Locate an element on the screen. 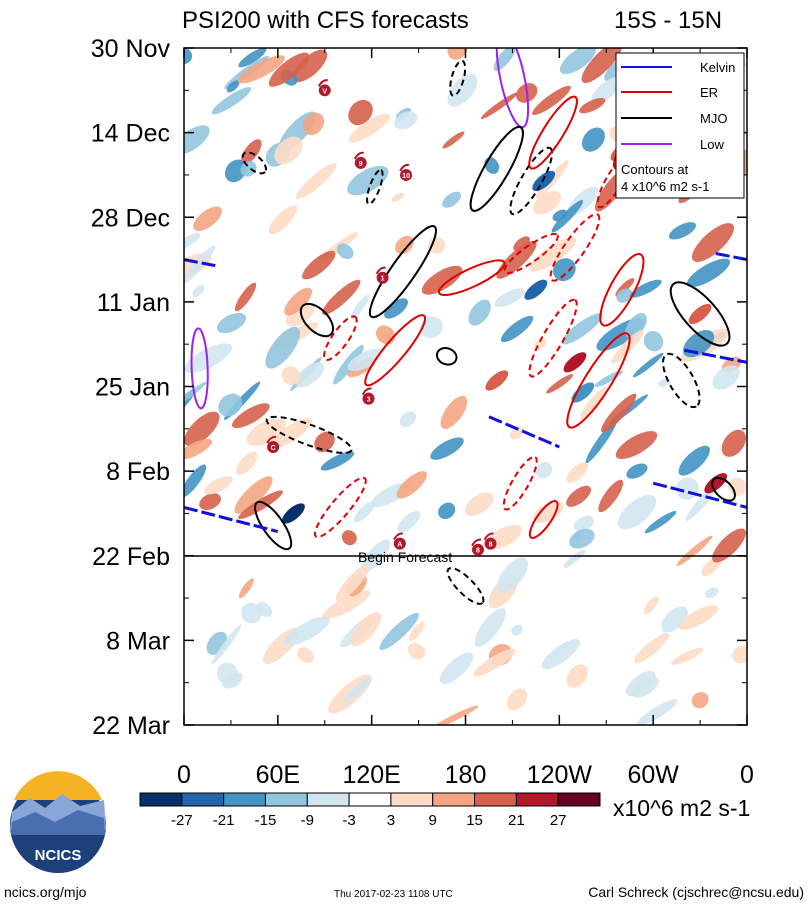 This screenshot has height=907, width=809. storm-marker: 3 is located at coordinates (368, 396).